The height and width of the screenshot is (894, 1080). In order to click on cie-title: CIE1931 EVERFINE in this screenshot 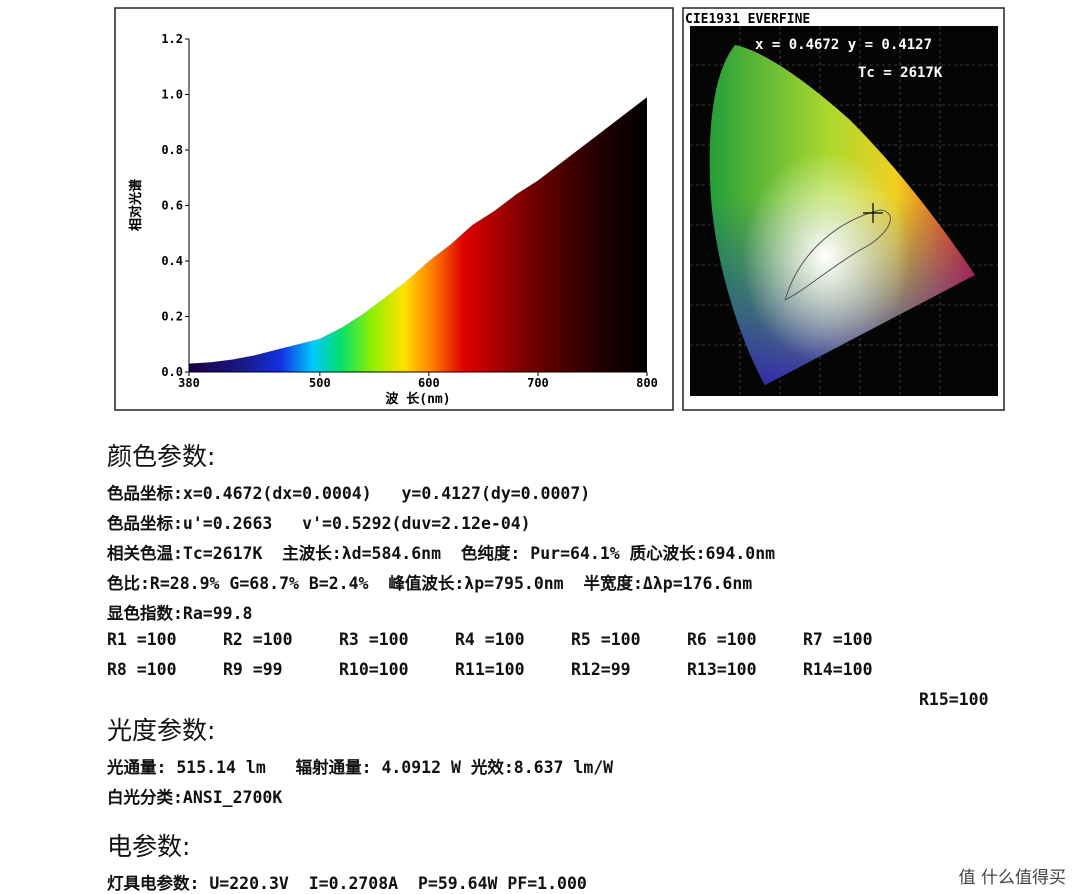, I will do `click(747, 19)`.